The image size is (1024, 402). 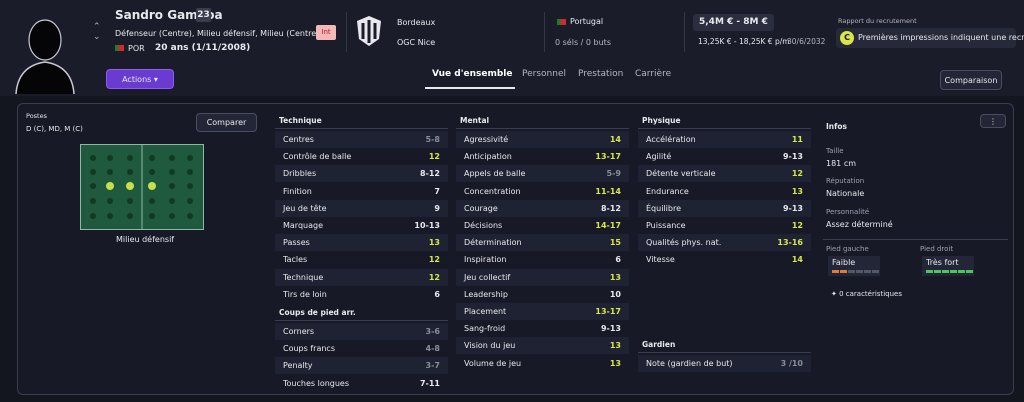 I want to click on attribute-row: Jeu collectif 13, so click(x=542, y=277).